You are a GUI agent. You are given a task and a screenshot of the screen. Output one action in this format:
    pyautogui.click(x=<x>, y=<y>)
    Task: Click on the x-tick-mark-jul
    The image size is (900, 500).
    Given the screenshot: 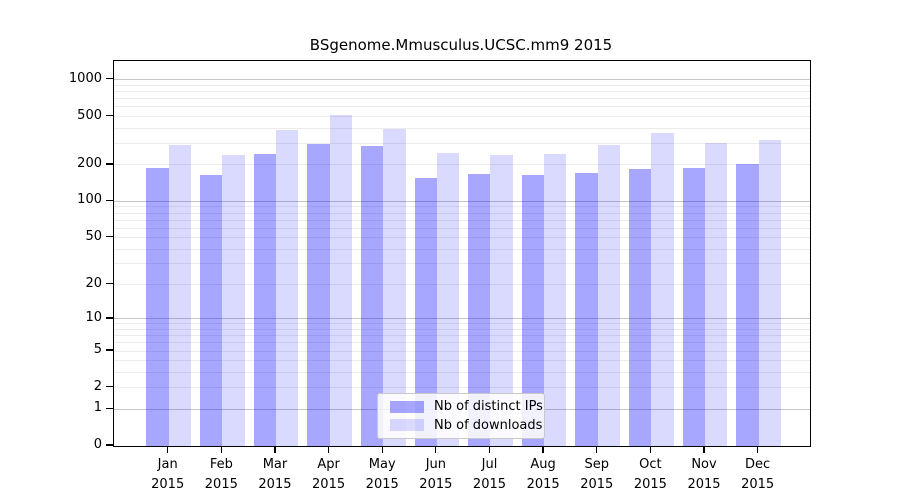 What is the action you would take?
    pyautogui.click(x=489, y=450)
    